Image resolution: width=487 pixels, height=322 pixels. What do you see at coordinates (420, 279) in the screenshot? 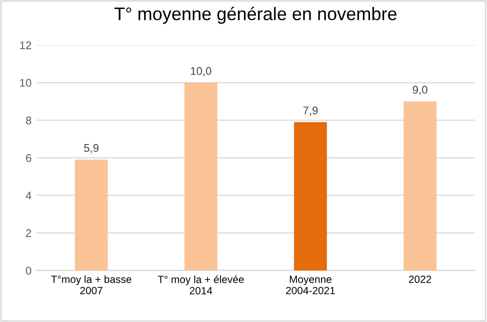
I see `x-tick-label: 2022` at bounding box center [420, 279].